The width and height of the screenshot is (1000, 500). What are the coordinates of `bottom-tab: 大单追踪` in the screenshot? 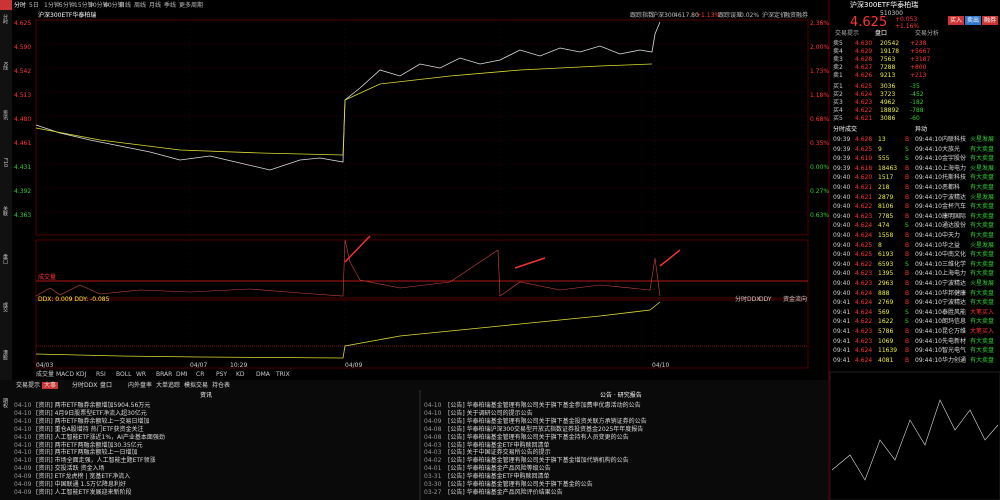 It's located at (168, 385).